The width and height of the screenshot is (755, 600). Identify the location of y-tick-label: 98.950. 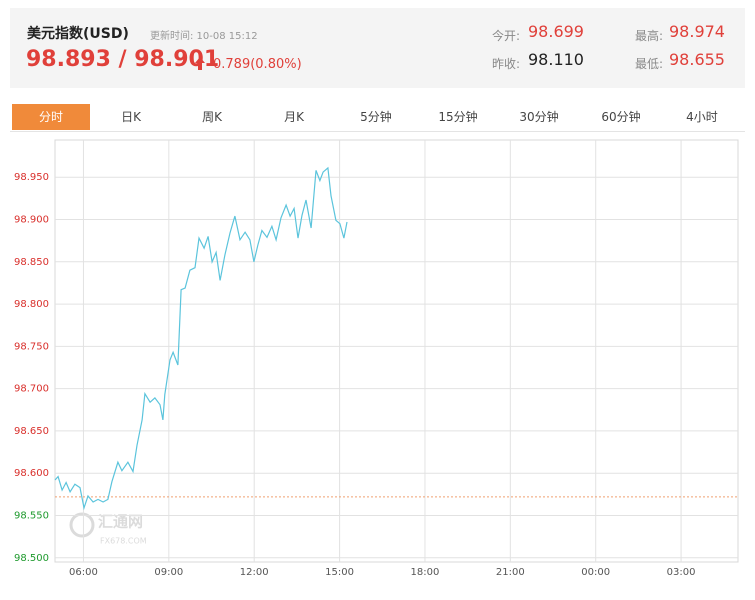
(31, 177).